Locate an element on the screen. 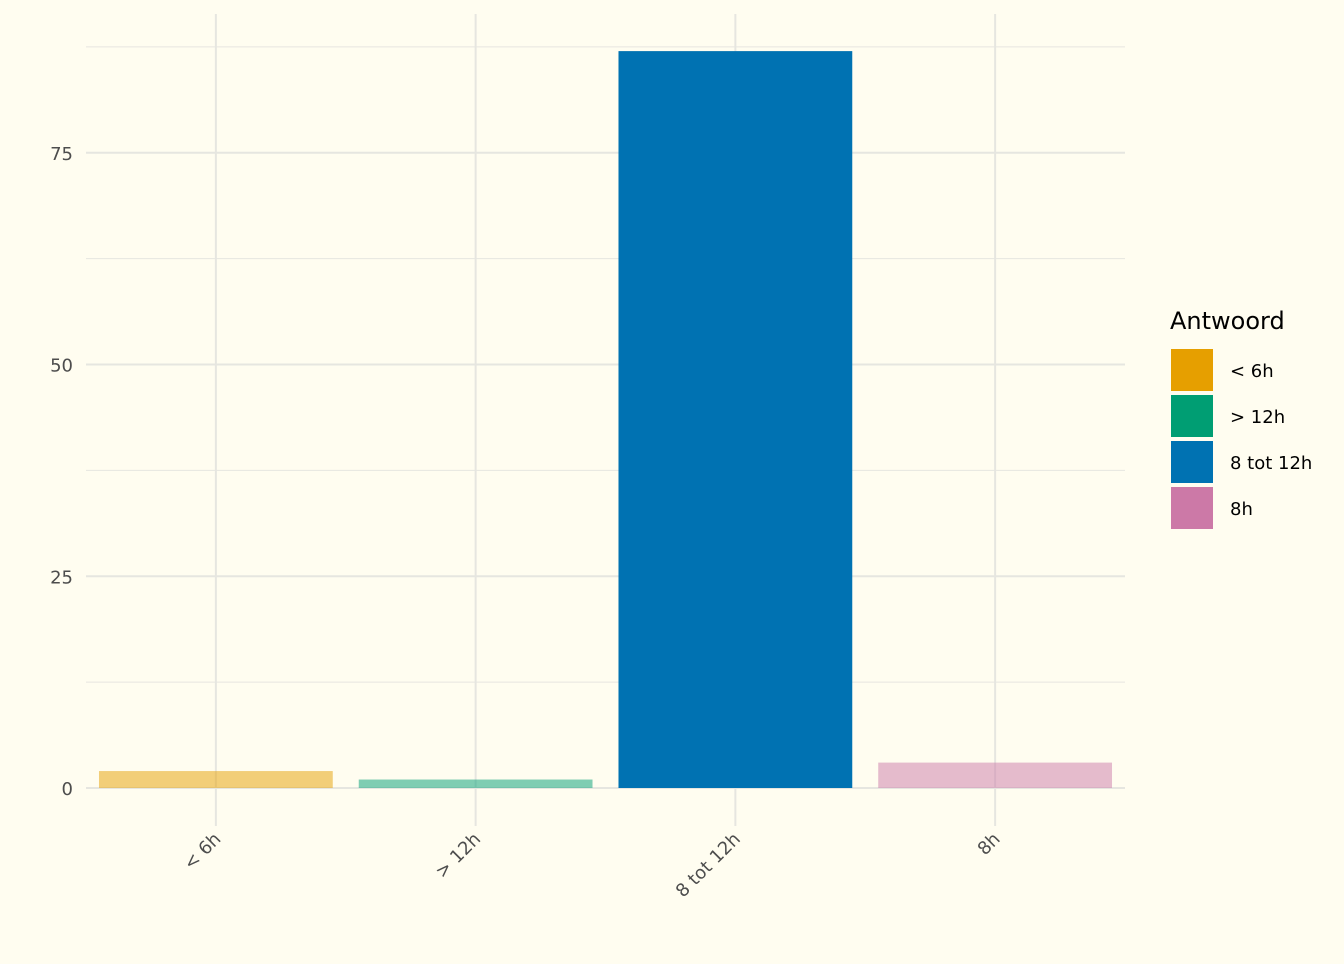  x-tick-label: 8h is located at coordinates (989, 844).